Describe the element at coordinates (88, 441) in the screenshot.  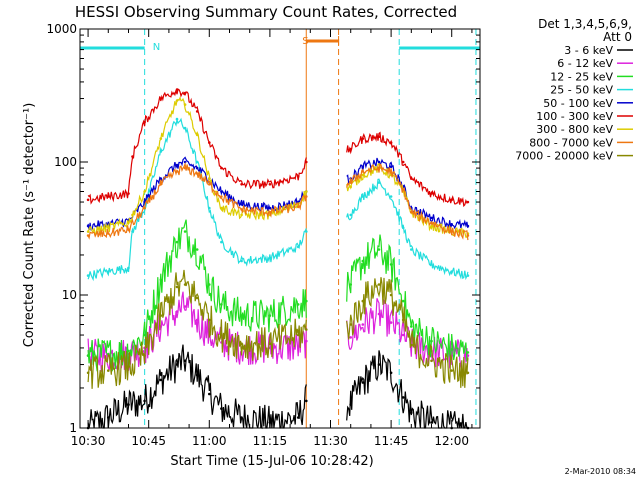
I see `x-tick-label: 10:30` at that location.